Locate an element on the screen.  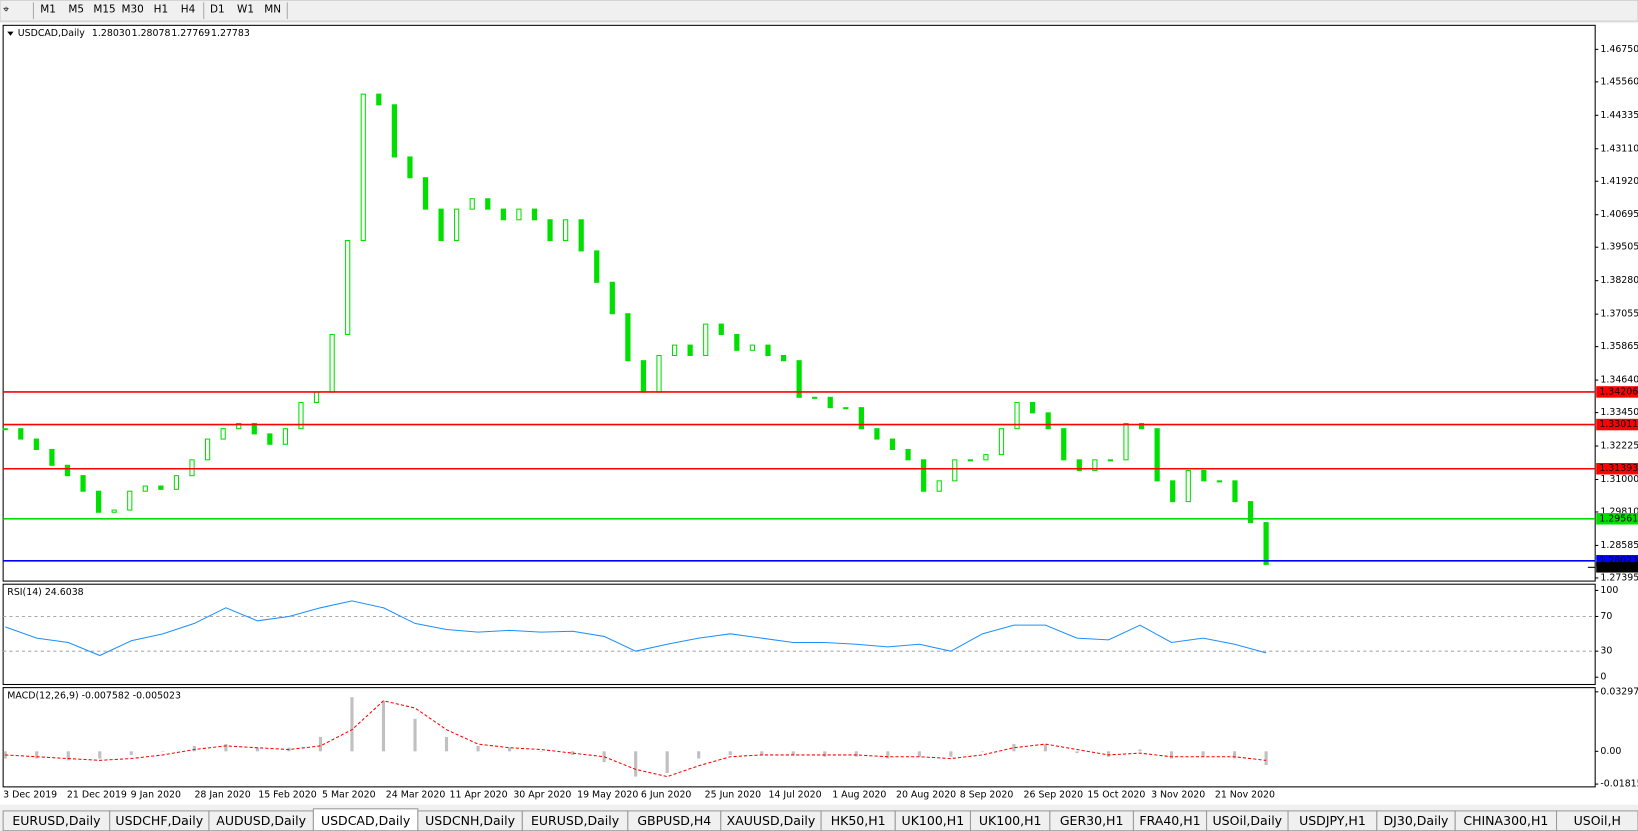
price-label: 1.46750 is located at coordinates (1619, 49).